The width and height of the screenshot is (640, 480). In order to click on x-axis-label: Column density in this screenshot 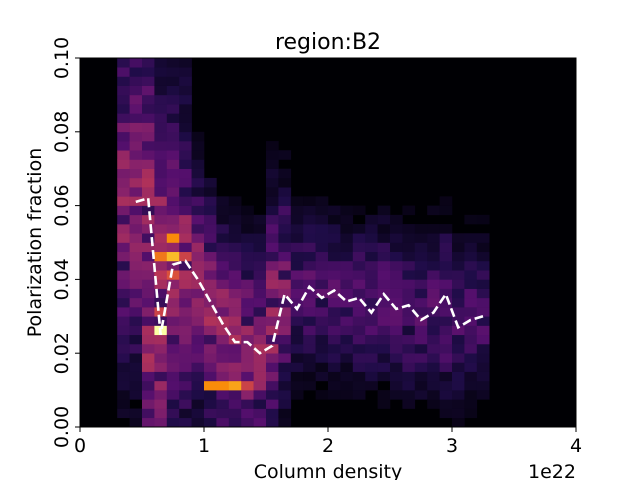, I will do `click(328, 470)`.